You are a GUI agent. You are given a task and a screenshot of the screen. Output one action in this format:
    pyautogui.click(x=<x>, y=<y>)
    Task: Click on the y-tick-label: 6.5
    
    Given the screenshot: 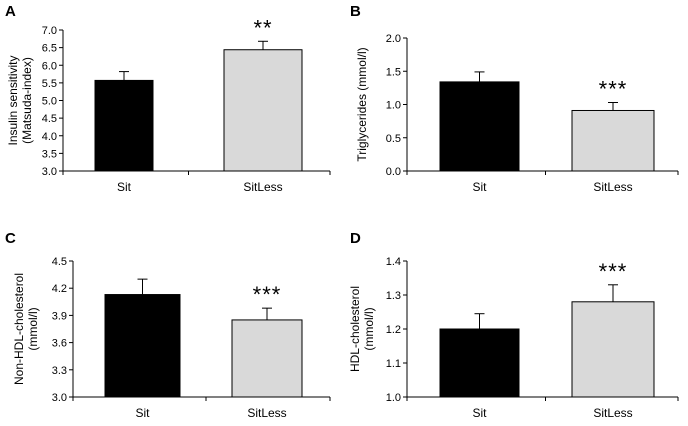 What is the action you would take?
    pyautogui.click(x=49, y=49)
    